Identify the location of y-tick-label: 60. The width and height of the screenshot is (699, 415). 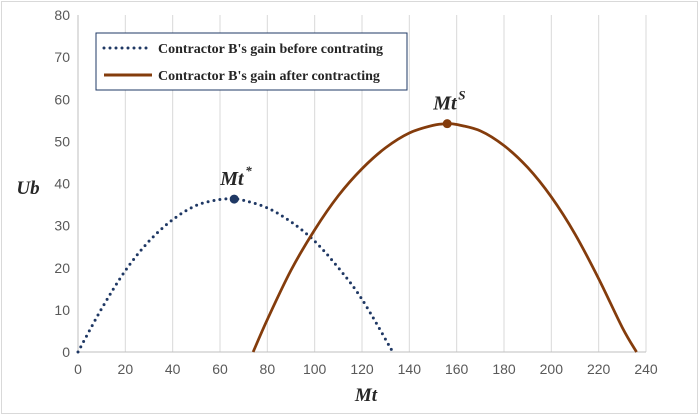
(62, 99).